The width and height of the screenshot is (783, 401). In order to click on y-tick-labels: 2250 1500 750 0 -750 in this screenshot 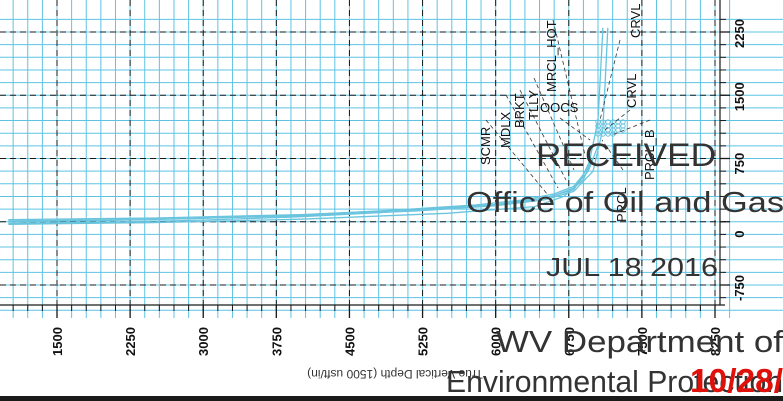, I will do `click(739, 160)`.